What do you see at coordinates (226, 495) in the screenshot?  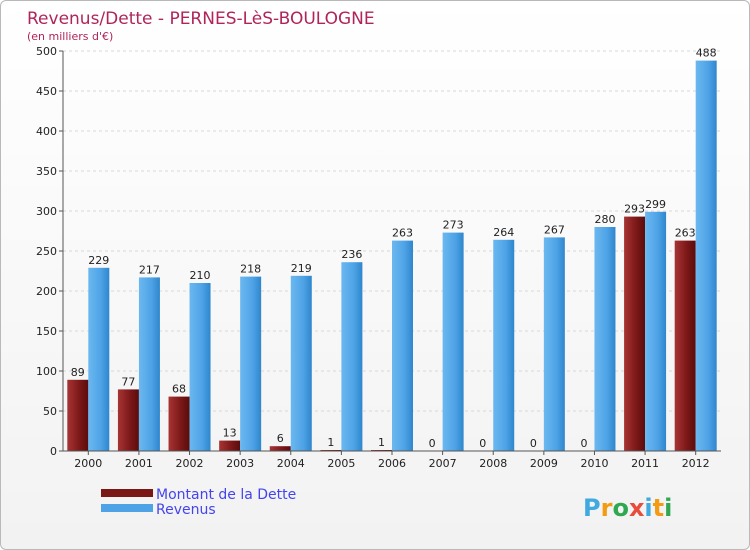 I see `legend-label: Montant de la Dette` at bounding box center [226, 495].